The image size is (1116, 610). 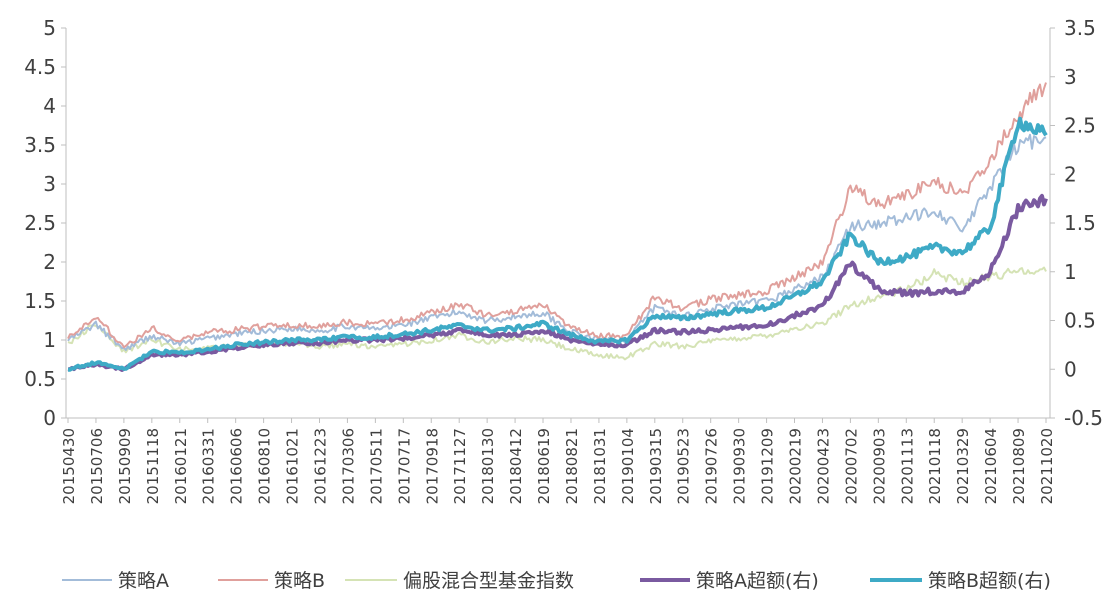 I want to click on y-right-tick-label: 1, so click(x=1070, y=272).